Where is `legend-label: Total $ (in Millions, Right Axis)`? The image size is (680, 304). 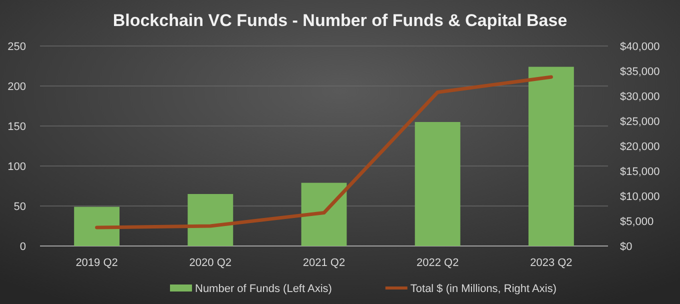
legend-label: Total $ (in Millions, Right Axis) is located at coordinates (483, 289).